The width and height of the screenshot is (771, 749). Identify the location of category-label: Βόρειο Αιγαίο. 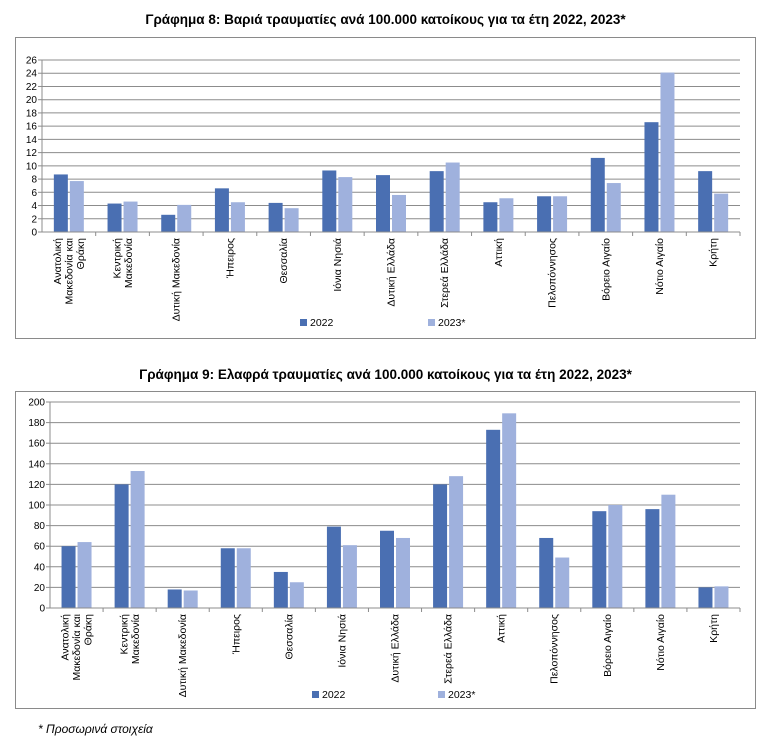
(608, 645).